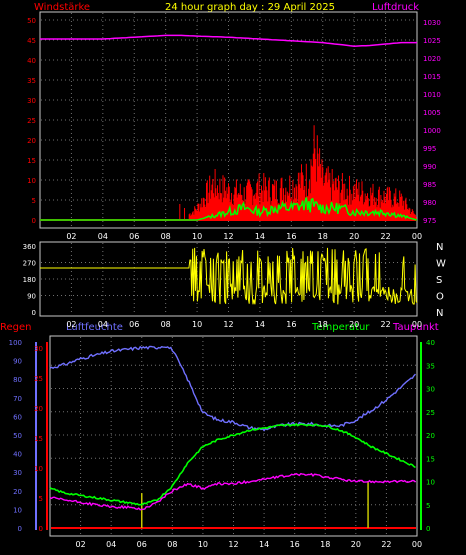  I want to click on wind-time-tick: 14, so click(260, 236).